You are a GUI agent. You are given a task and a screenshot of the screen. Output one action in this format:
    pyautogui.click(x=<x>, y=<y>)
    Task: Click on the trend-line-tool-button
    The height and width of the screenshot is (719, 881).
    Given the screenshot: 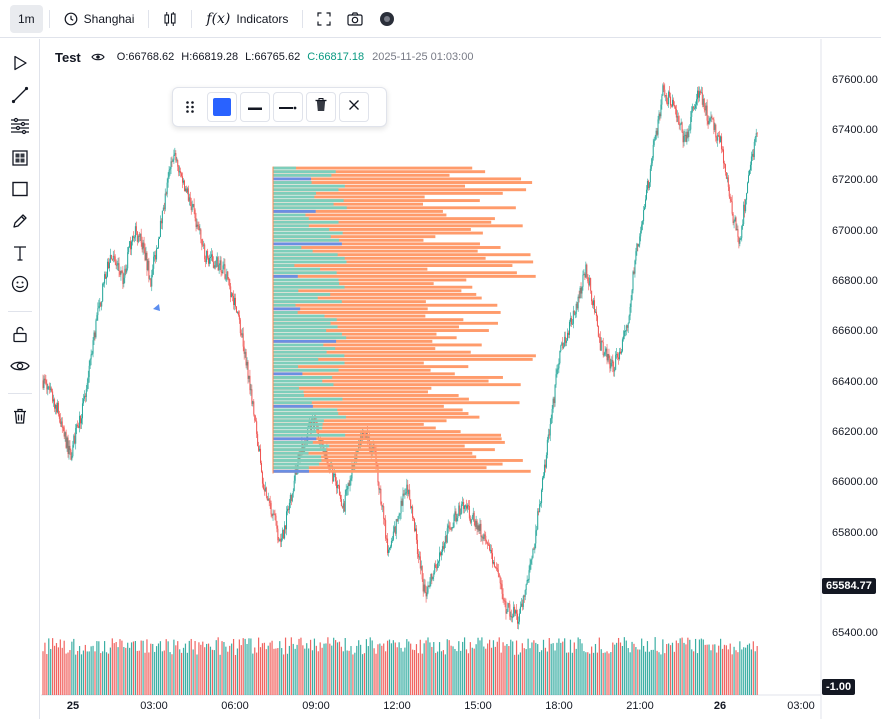 What is the action you would take?
    pyautogui.click(x=20, y=97)
    